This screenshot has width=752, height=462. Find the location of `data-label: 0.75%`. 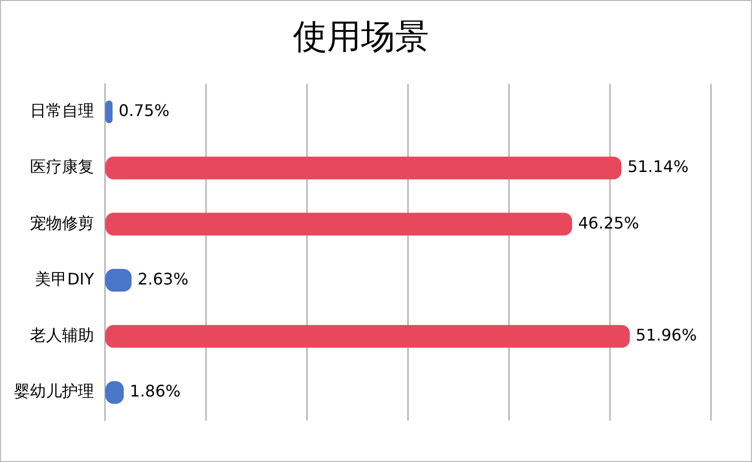

data-label: 0.75% is located at coordinates (144, 110).